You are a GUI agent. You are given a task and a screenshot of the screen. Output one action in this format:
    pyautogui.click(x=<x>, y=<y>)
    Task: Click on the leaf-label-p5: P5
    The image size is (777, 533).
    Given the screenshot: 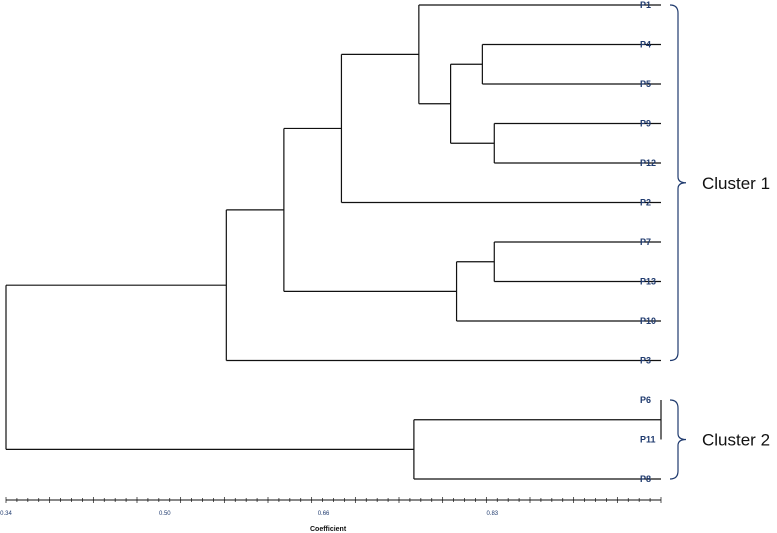 What is the action you would take?
    pyautogui.click(x=645, y=84)
    